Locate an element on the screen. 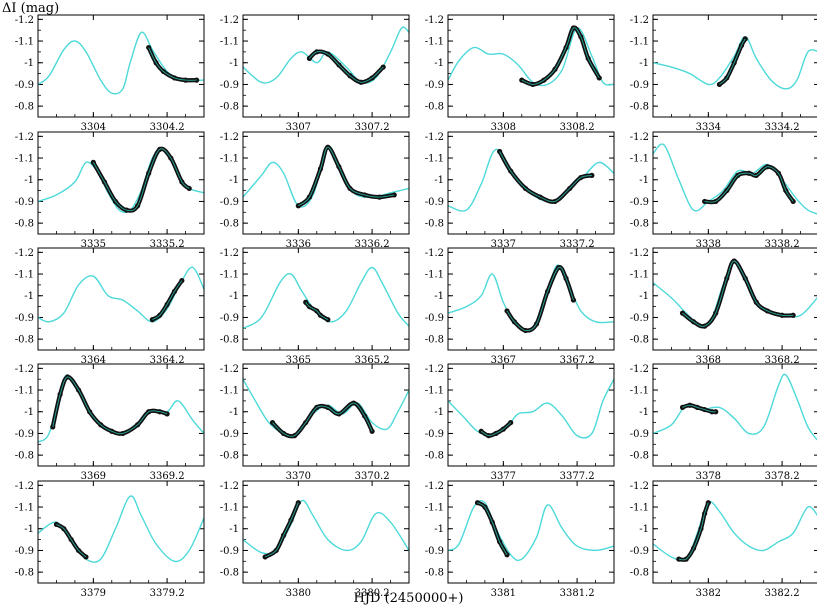  x-tick-label: 3334 is located at coordinates (708, 127).